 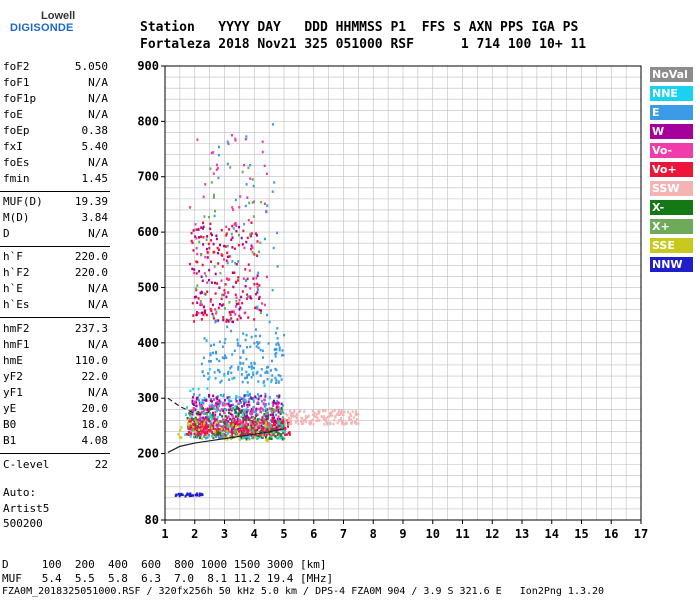 What do you see at coordinates (98, 114) in the screenshot?
I see `param-value: N/A` at bounding box center [98, 114].